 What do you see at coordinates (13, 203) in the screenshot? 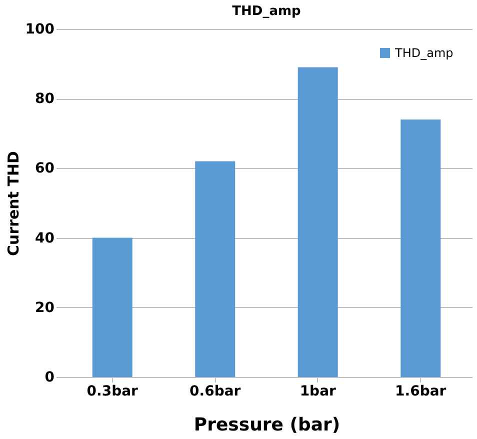
I see `y-axis-title: Current THD` at bounding box center [13, 203].